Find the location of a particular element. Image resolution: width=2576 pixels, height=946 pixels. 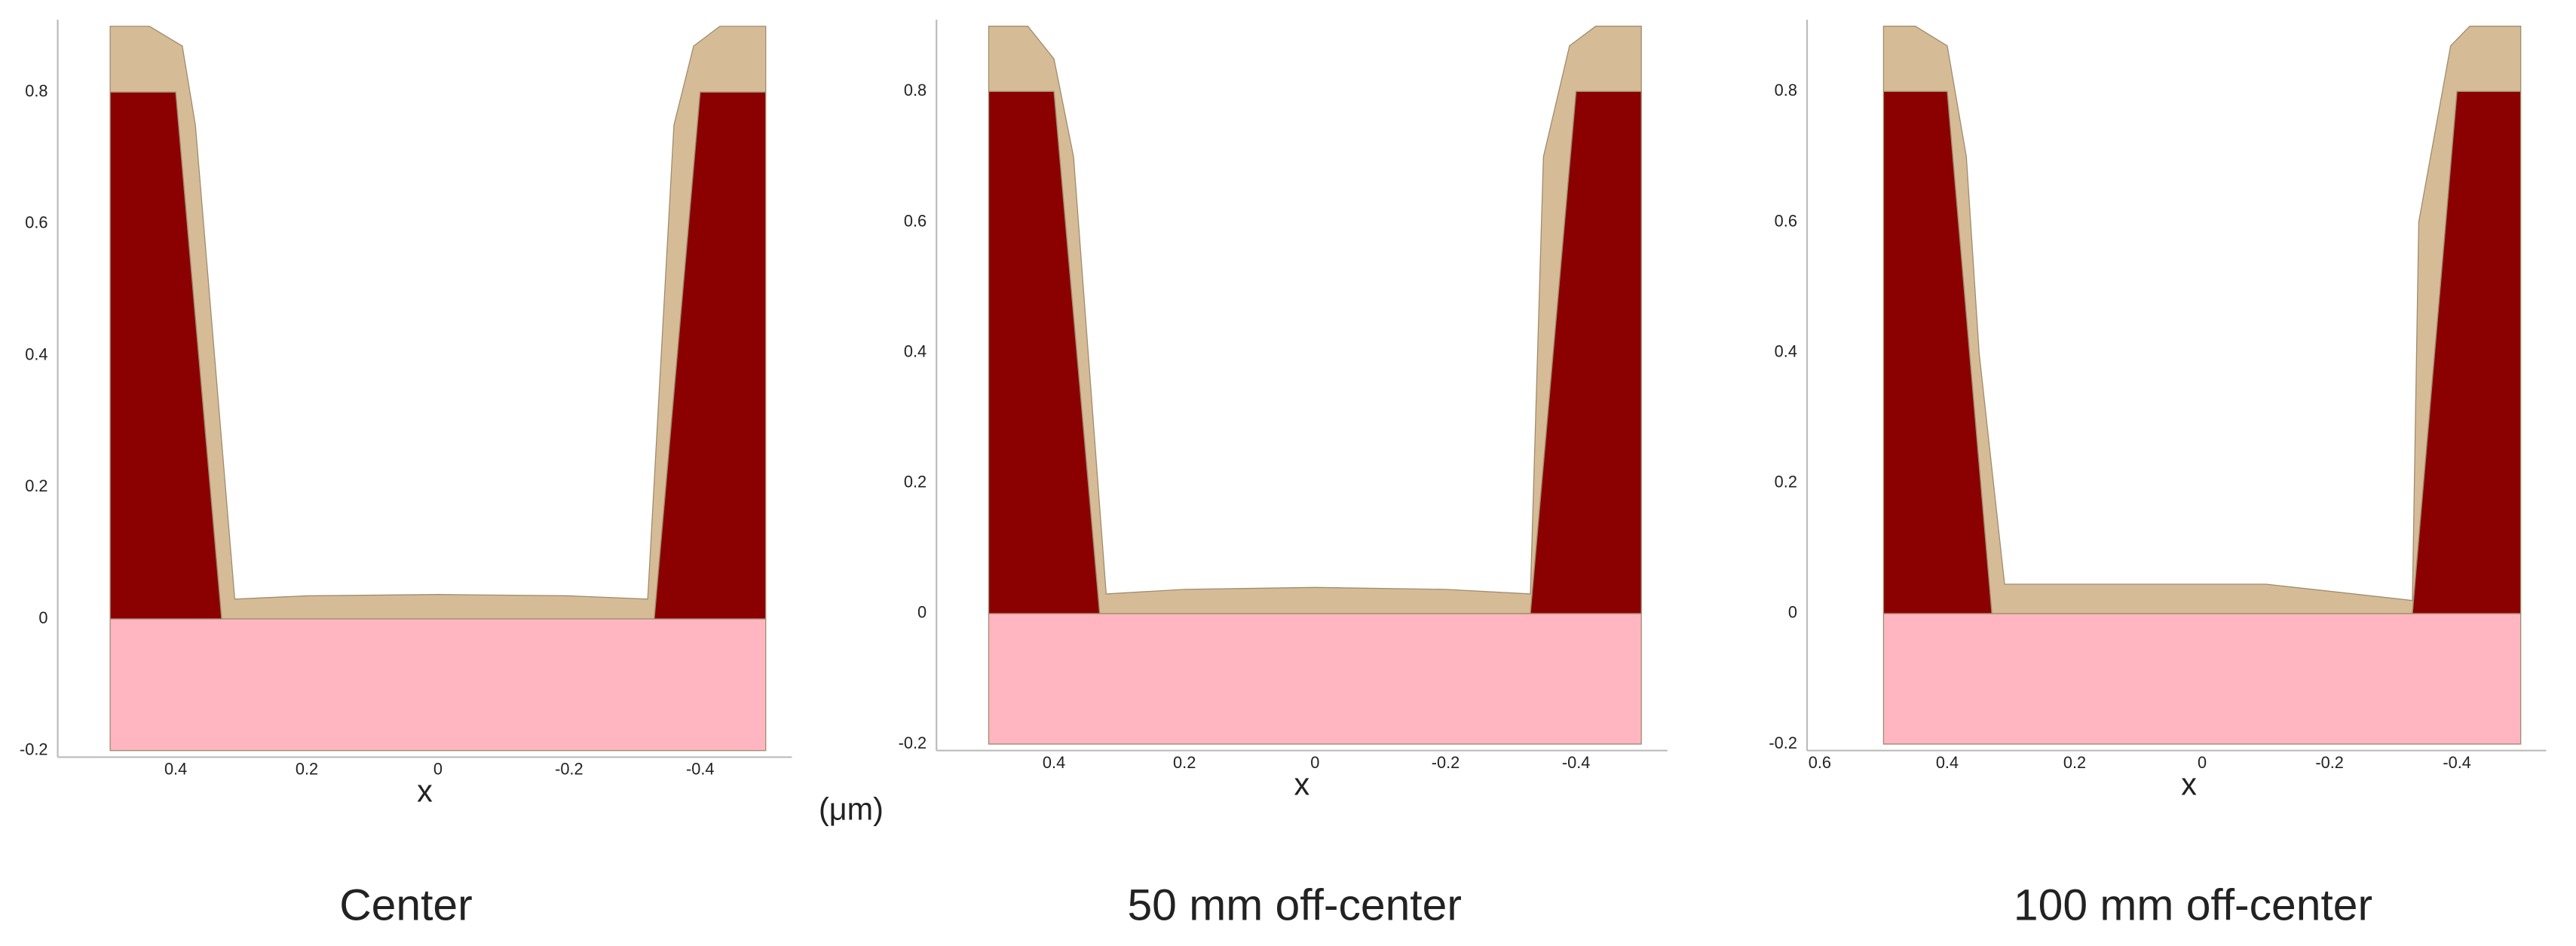

caption: 100 mm off-center is located at coordinates (2193, 904).